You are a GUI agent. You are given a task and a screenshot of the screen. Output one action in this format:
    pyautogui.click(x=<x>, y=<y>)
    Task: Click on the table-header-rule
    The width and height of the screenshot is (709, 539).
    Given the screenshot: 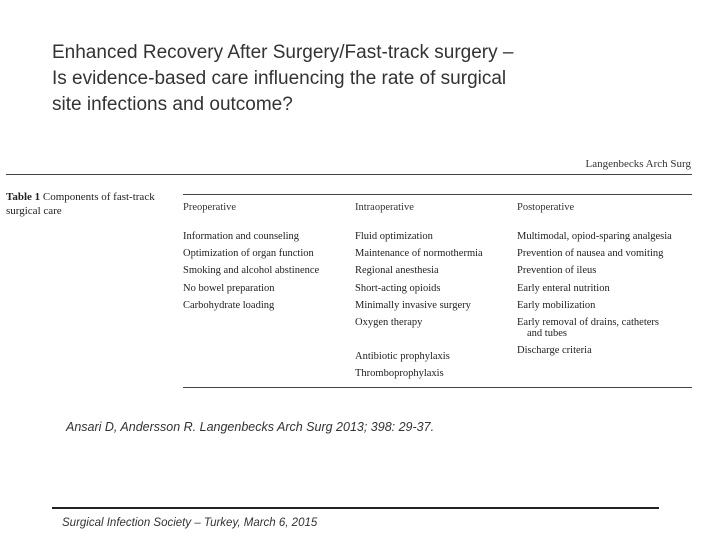 What is the action you would take?
    pyautogui.click(x=437, y=194)
    